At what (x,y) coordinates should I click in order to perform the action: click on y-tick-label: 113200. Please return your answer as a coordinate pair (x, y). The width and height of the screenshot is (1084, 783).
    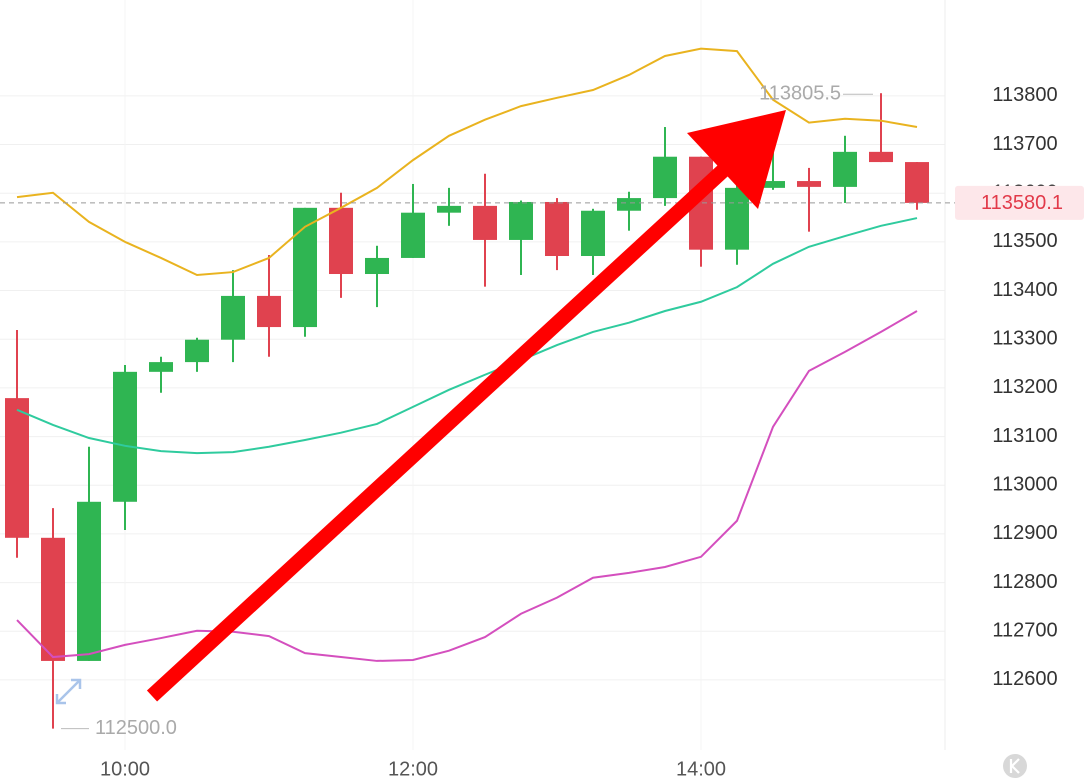
    Looking at the image, I should click on (1024, 387).